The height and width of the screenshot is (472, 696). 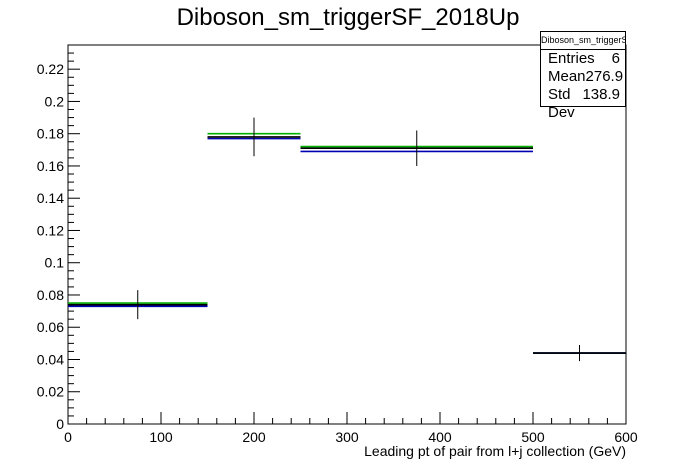 What do you see at coordinates (561, 103) in the screenshot?
I see `stats-stddev-label: Std Dev` at bounding box center [561, 103].